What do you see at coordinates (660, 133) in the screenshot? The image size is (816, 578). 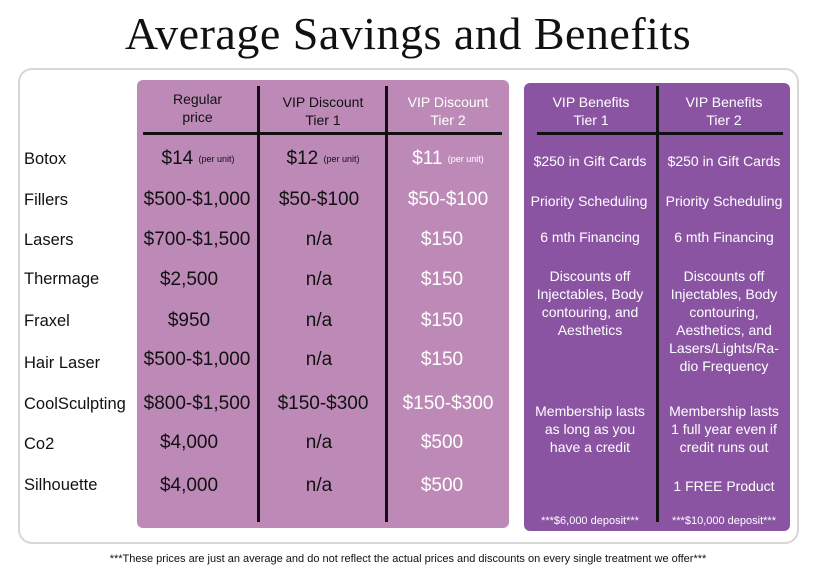 I see `benefits-header-rule` at bounding box center [660, 133].